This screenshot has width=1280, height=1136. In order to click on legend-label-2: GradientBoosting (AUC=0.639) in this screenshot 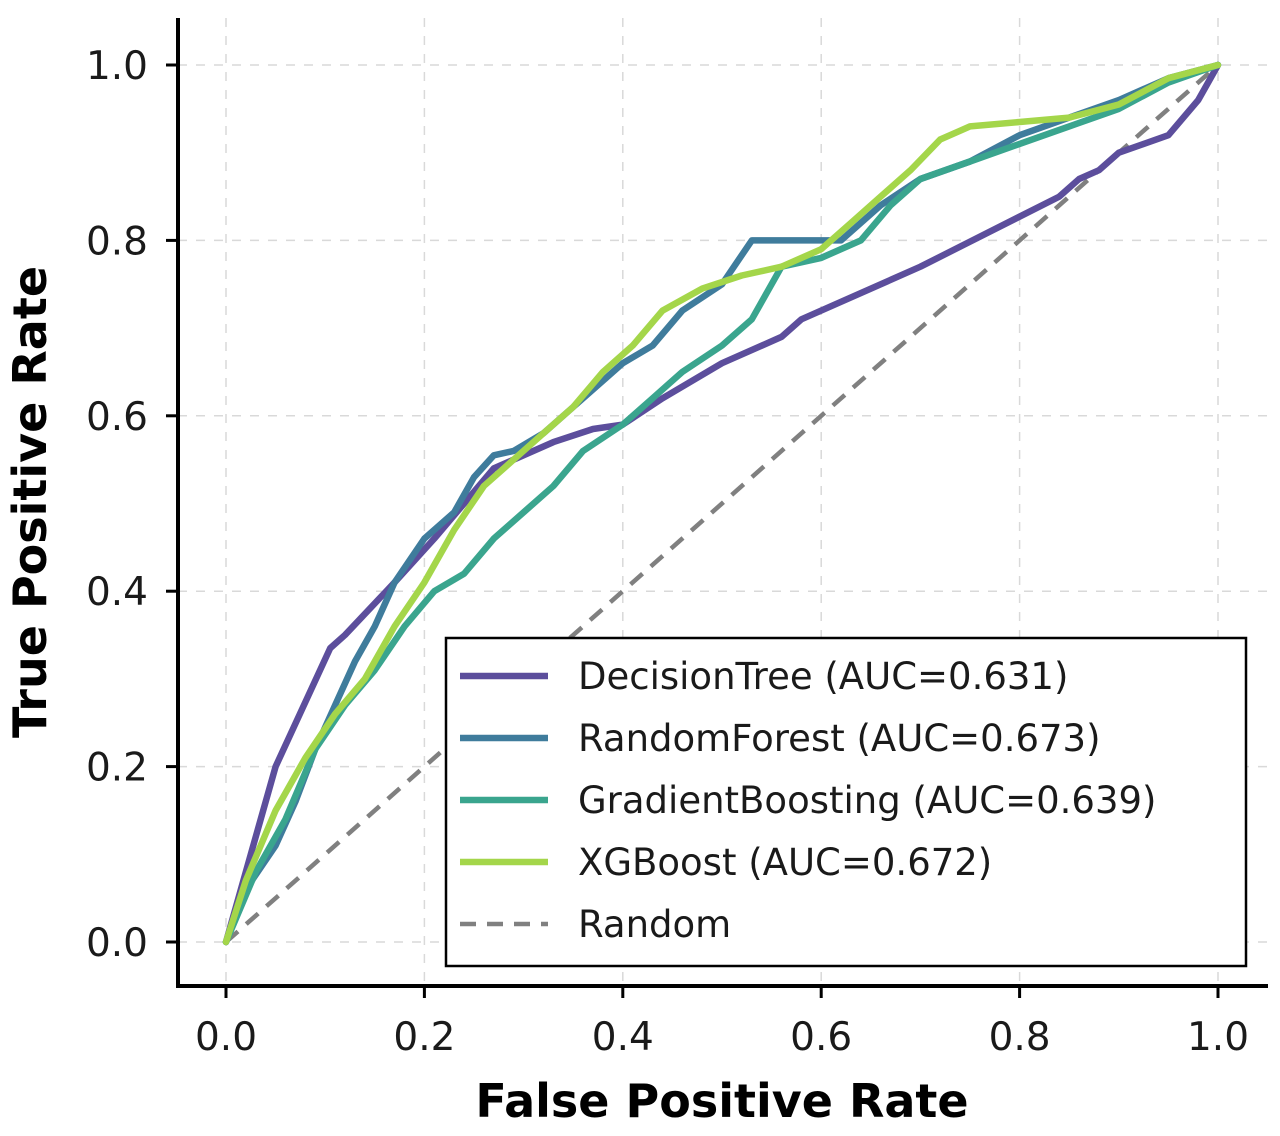, I will do `click(867, 800)`.